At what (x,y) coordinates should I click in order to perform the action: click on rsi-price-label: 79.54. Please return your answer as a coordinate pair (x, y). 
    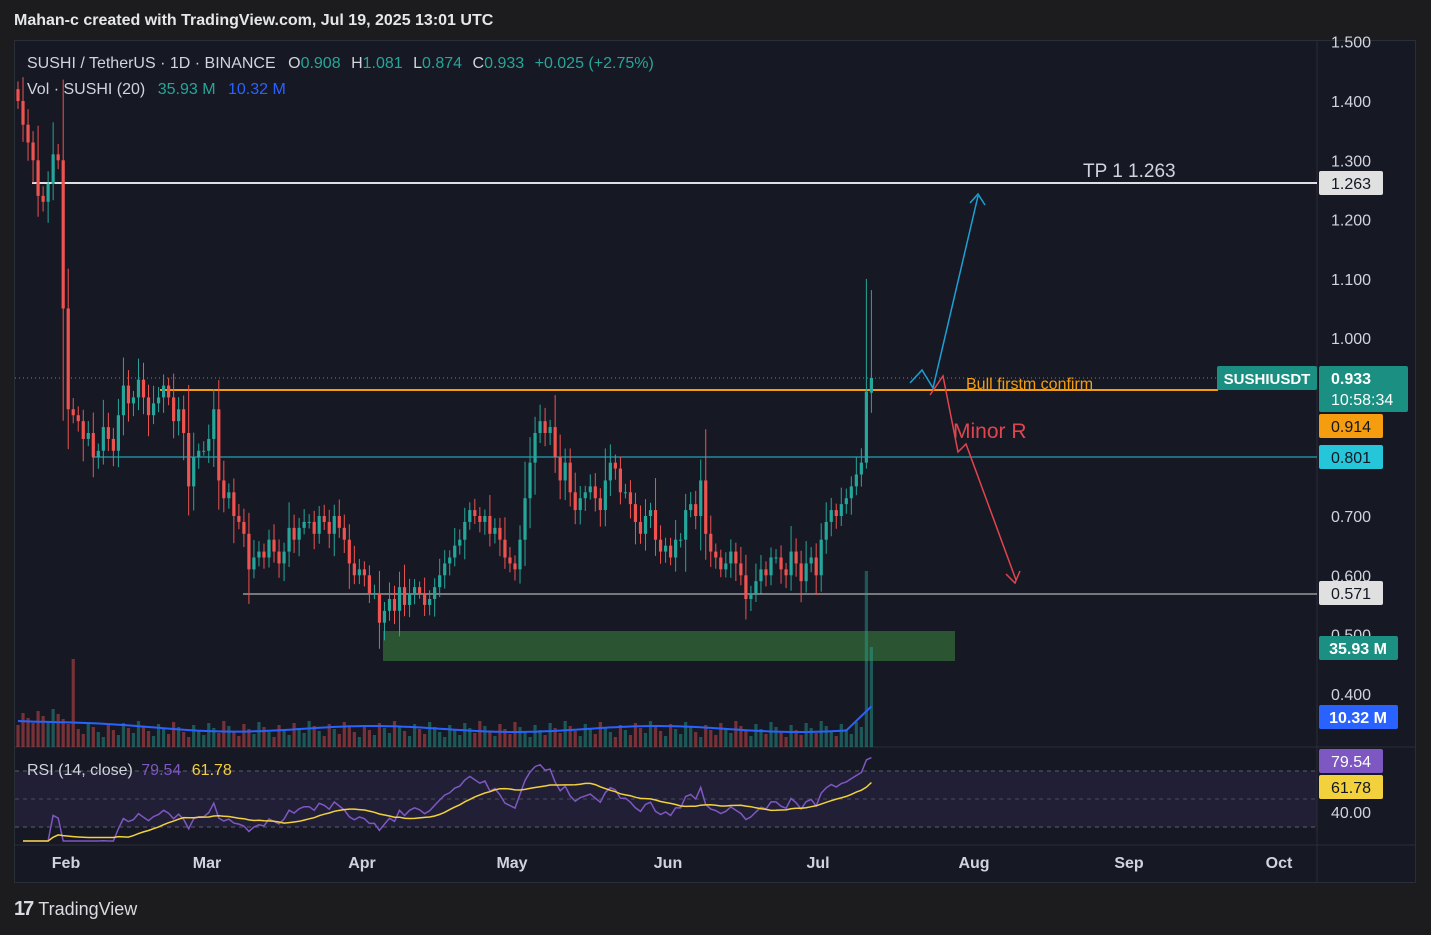
    Looking at the image, I should click on (1351, 762).